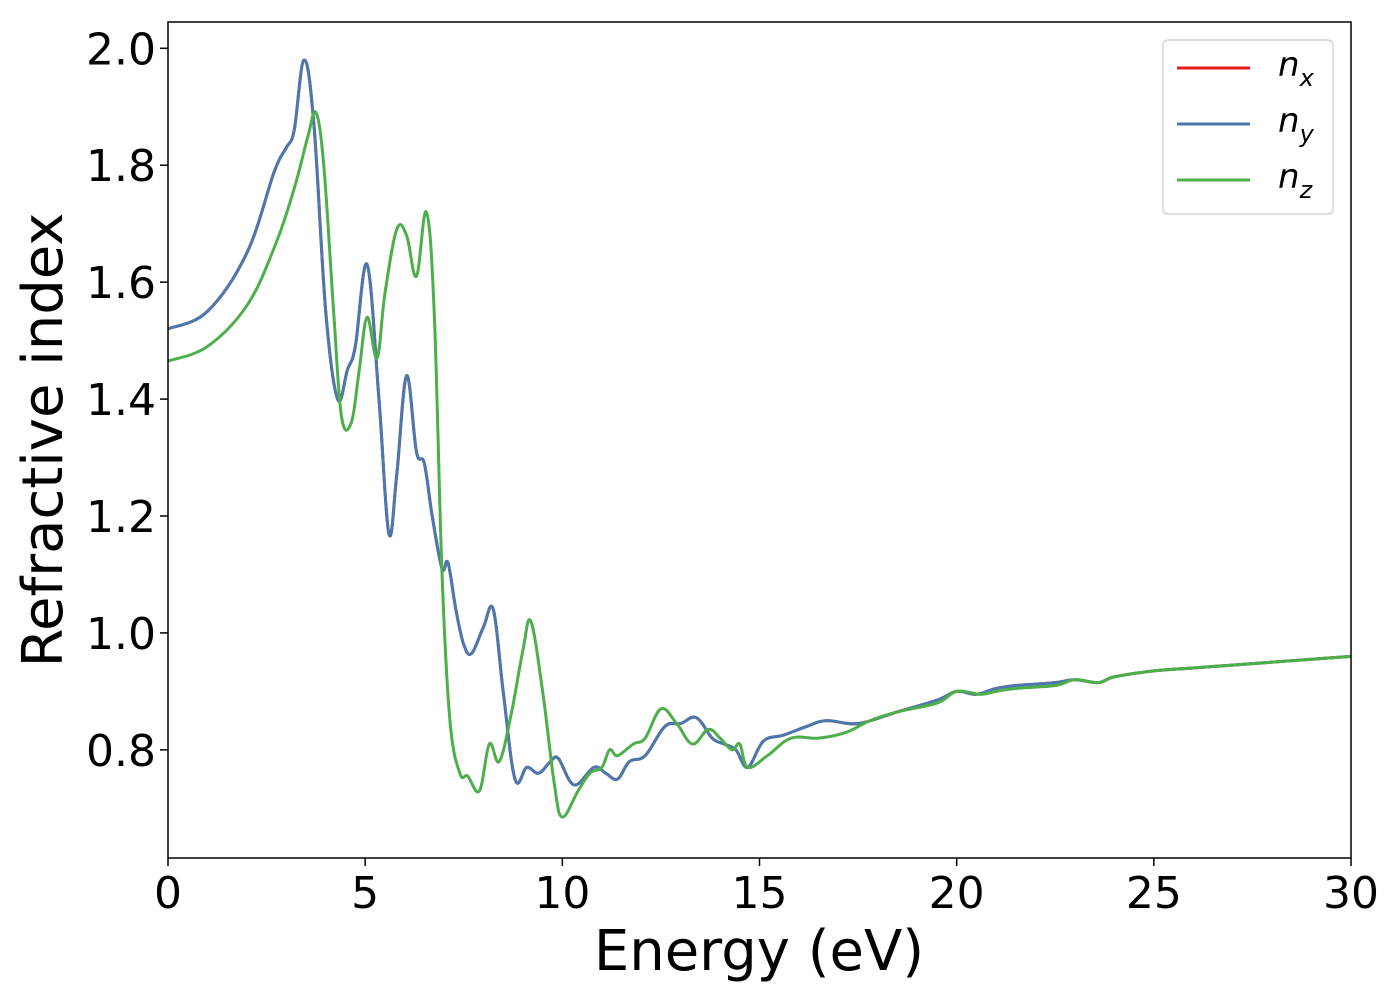 The width and height of the screenshot is (1400, 1000). Describe the element at coordinates (43, 440) in the screenshot. I see `y-axis-label: Refractive index` at that location.